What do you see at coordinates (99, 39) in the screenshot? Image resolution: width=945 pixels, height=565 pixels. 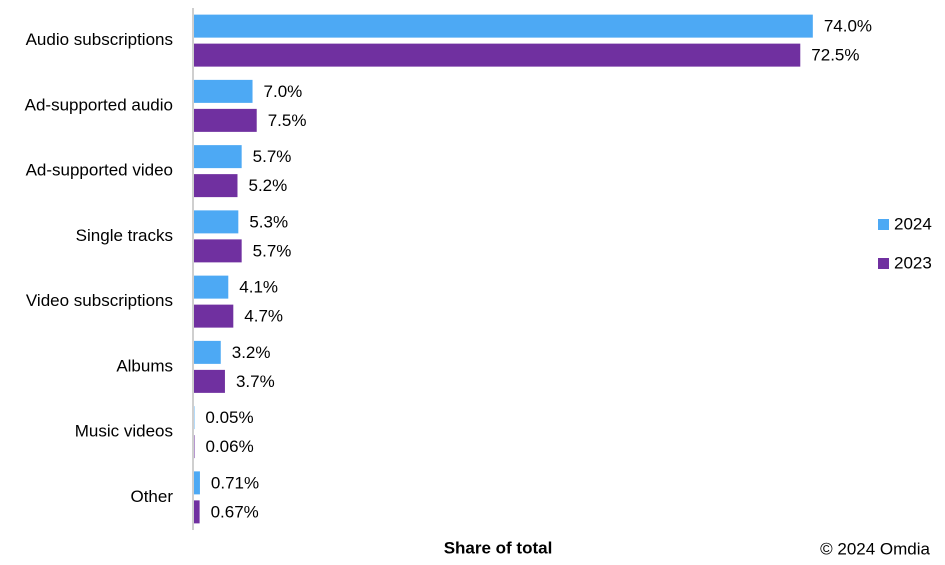 I see `y-tick-label: Audio subscriptions` at bounding box center [99, 39].